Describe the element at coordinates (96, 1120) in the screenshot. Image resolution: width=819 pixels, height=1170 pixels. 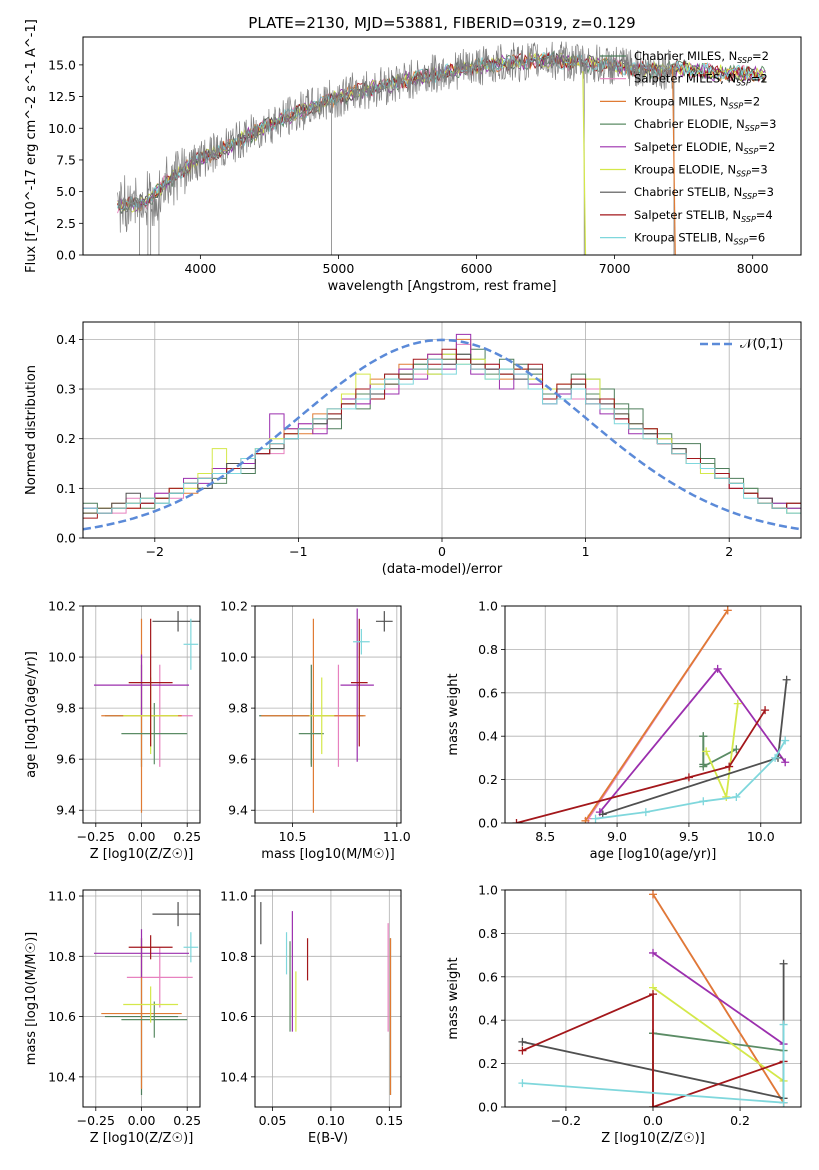
I see `x-tick-label: −0.25` at that location.